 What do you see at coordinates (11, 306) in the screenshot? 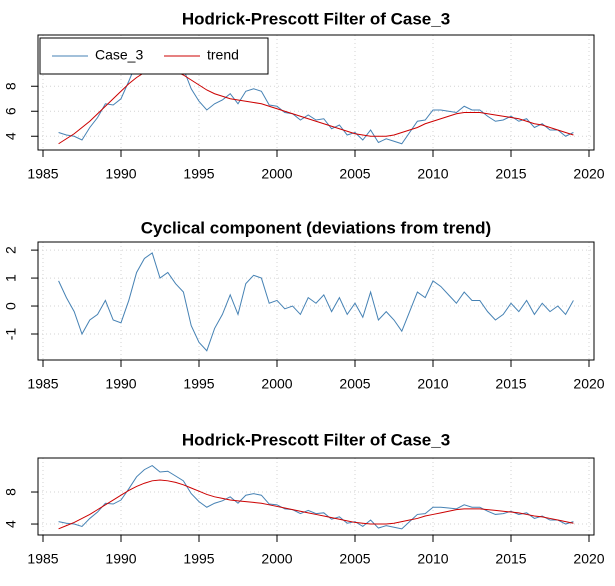
I see `y-tick-label: 0` at bounding box center [11, 306].